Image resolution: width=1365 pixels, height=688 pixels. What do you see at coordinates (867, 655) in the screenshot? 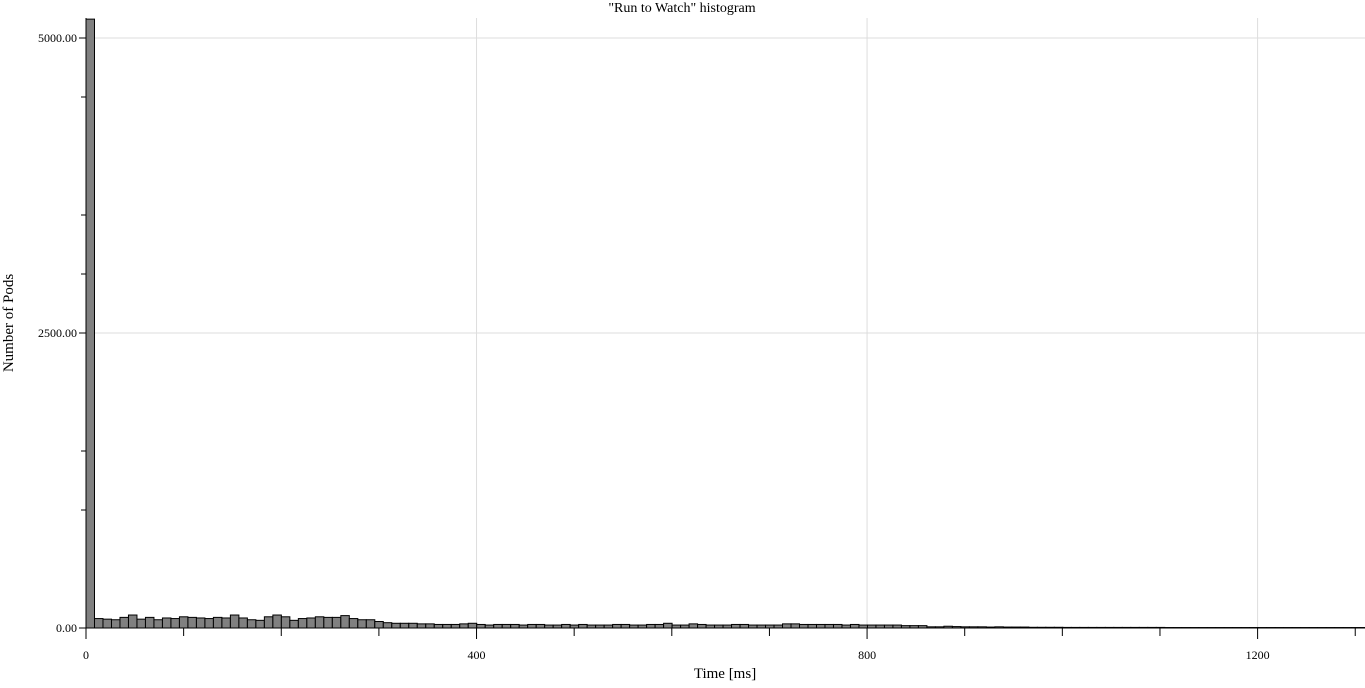
I see `x-tick-label: 800` at bounding box center [867, 655].